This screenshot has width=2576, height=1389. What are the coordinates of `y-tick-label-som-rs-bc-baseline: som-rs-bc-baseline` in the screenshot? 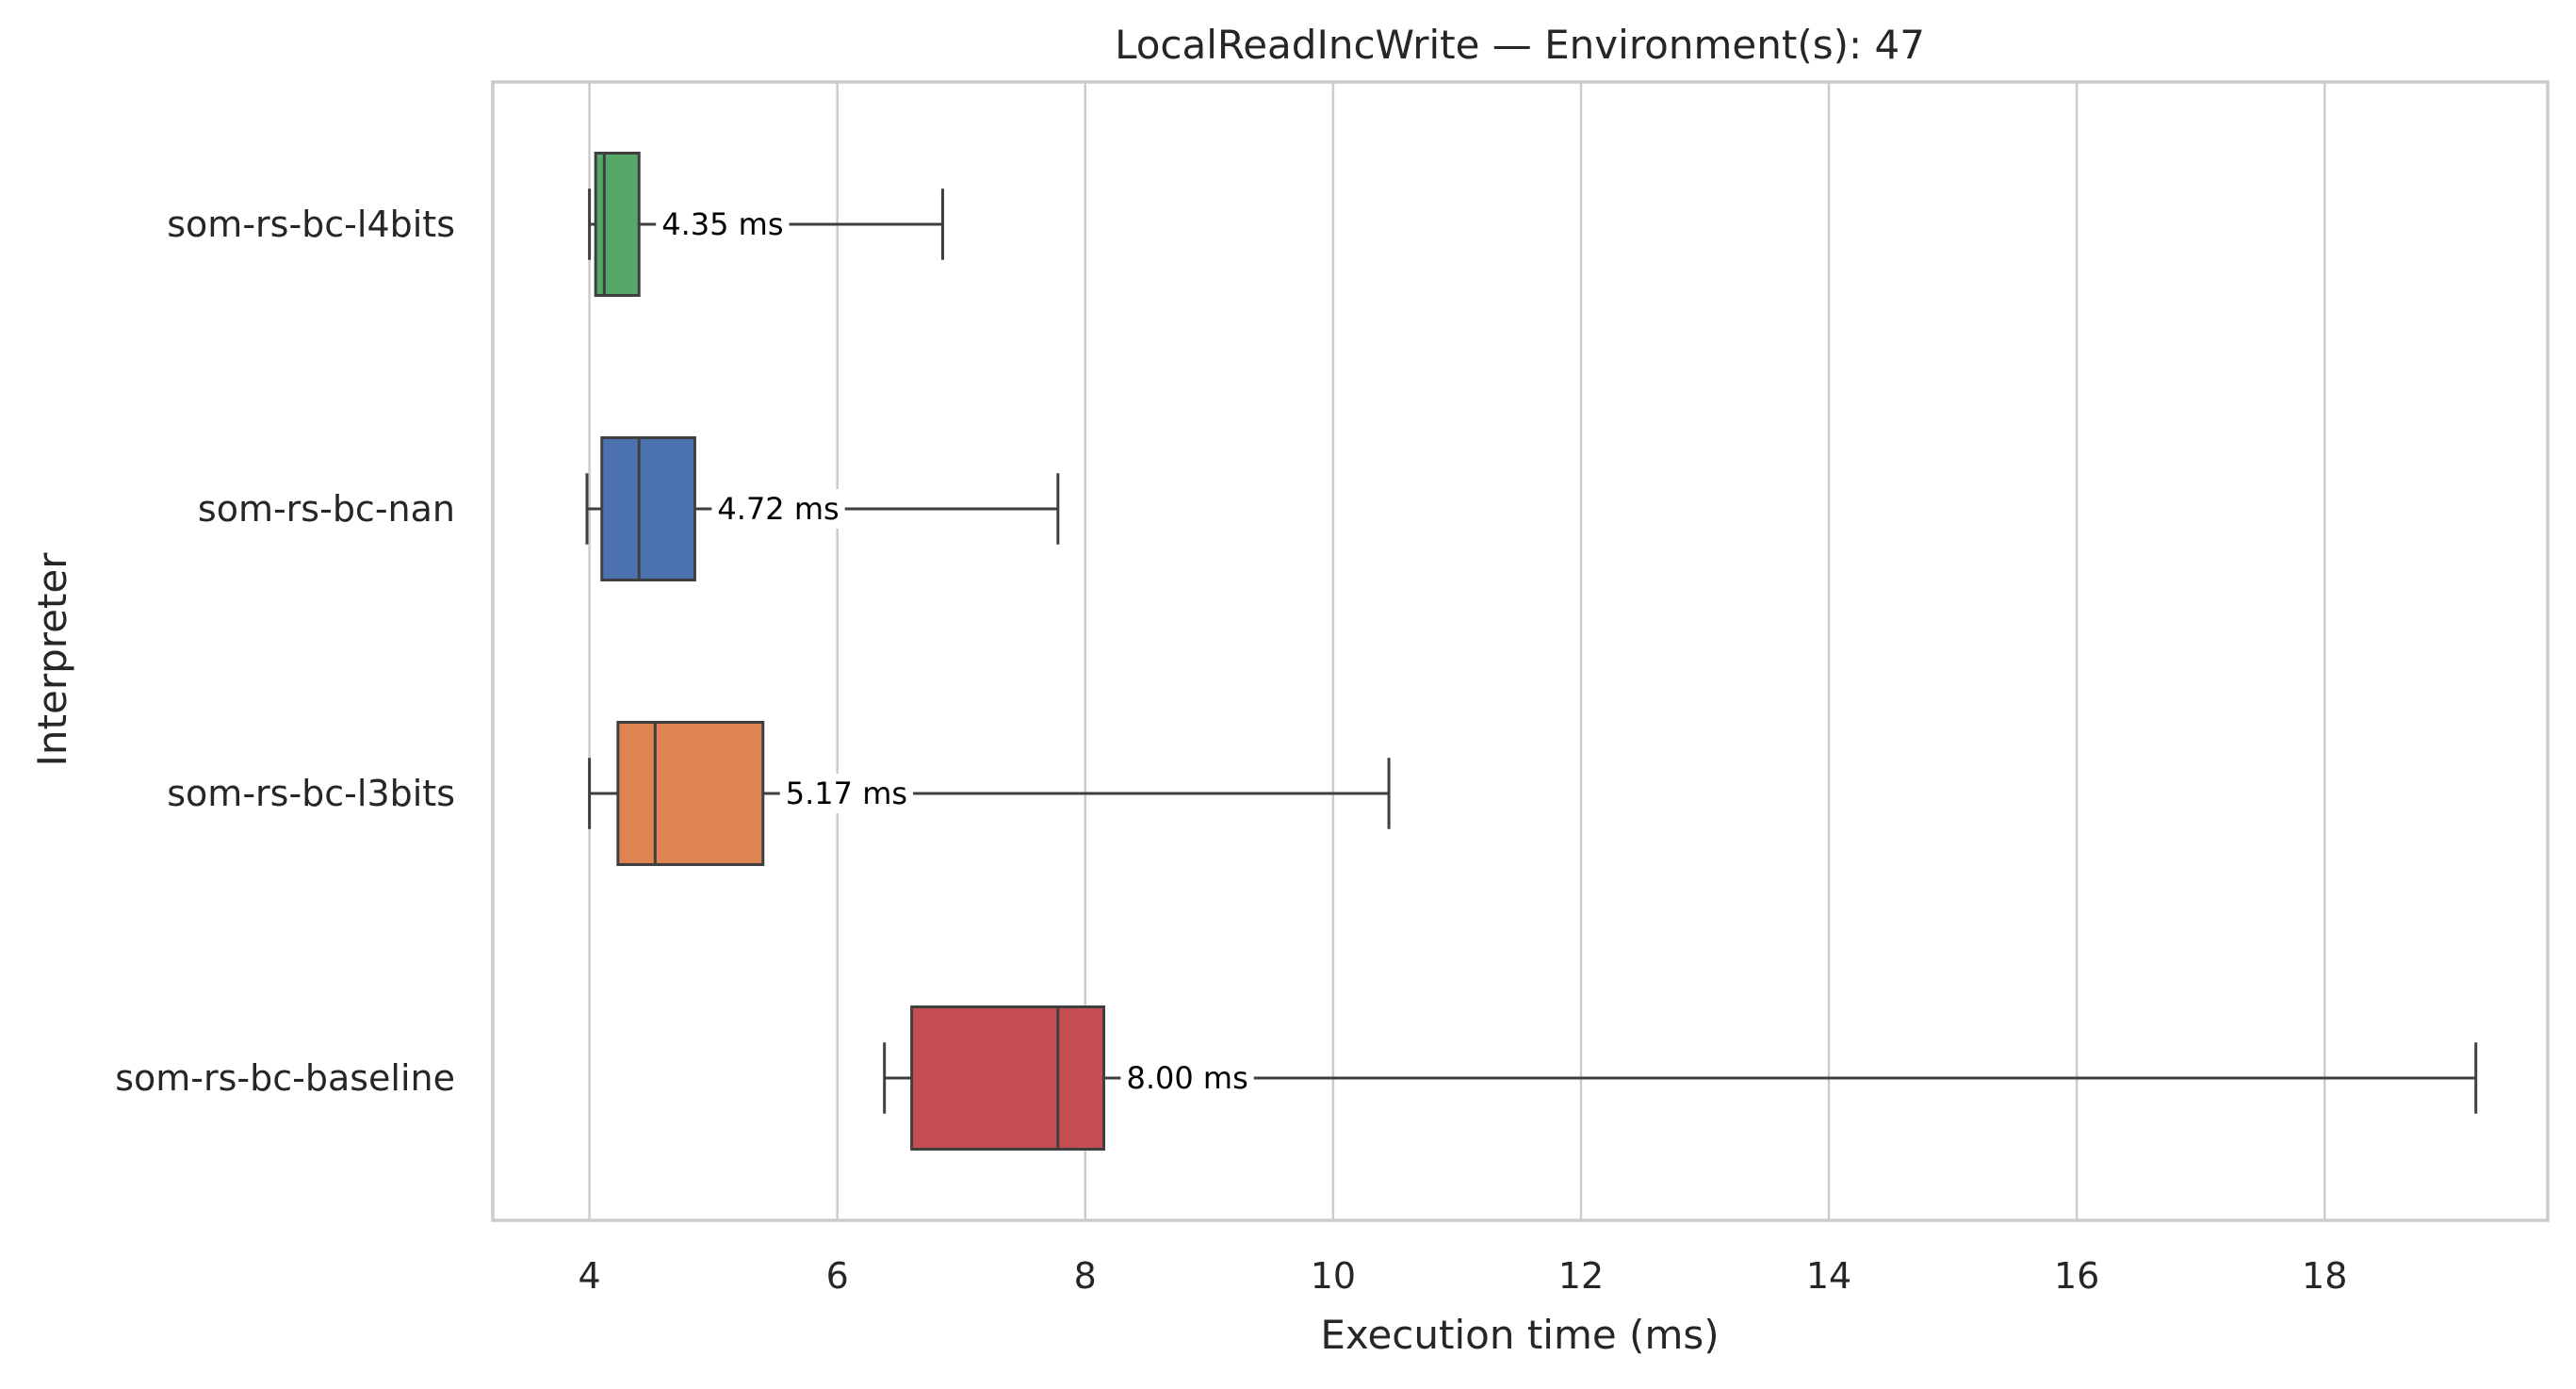 It's located at (285, 1078).